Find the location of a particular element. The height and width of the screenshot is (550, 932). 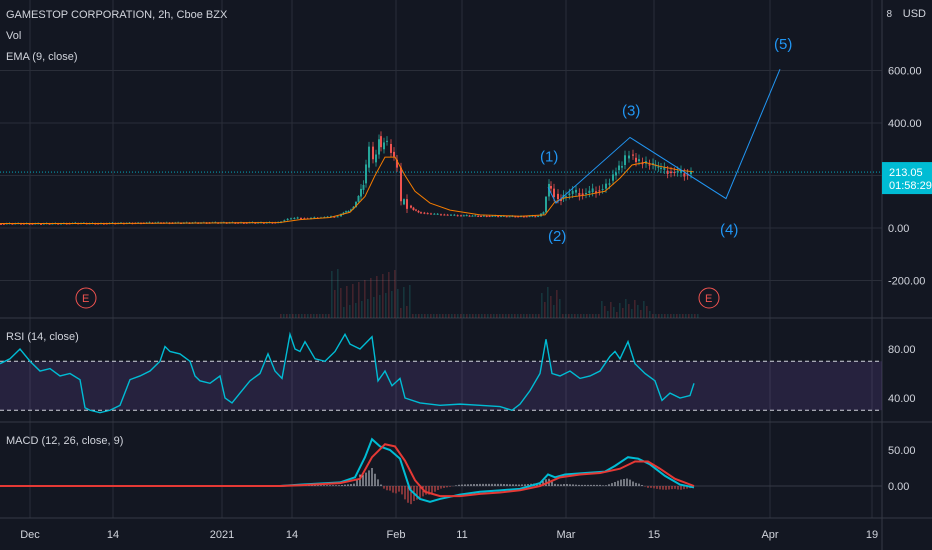

macd-tick-label: 0.00 is located at coordinates (898, 487).